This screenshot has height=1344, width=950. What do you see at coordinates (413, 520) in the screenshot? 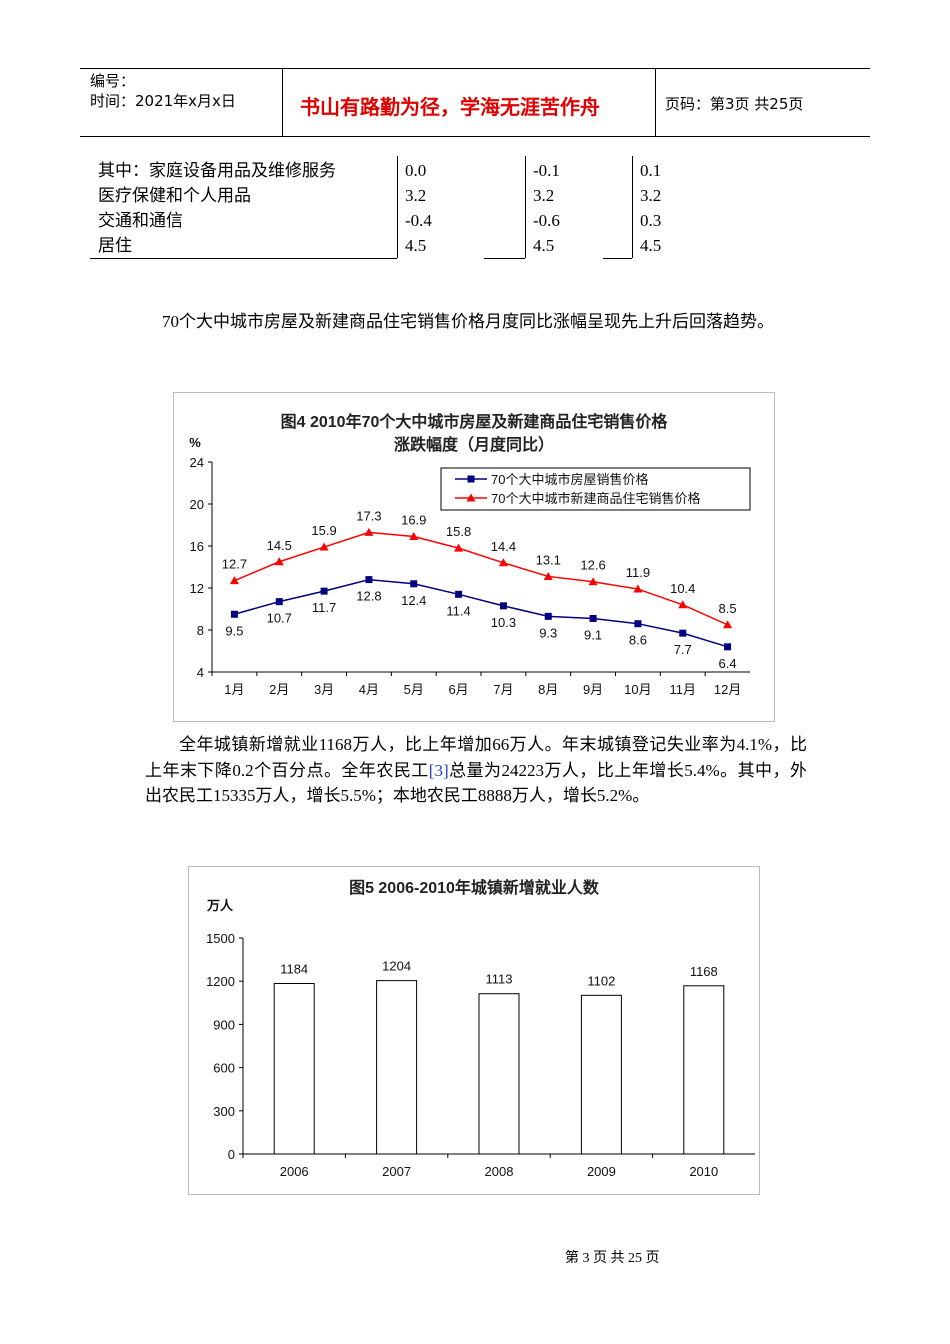
I see `data-label: 16.9` at bounding box center [413, 520].